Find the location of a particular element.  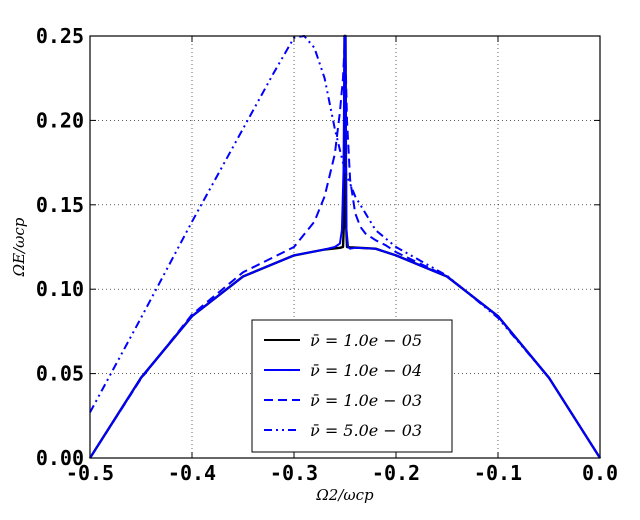

x-tick-label: -0.2 is located at coordinates (396, 473).